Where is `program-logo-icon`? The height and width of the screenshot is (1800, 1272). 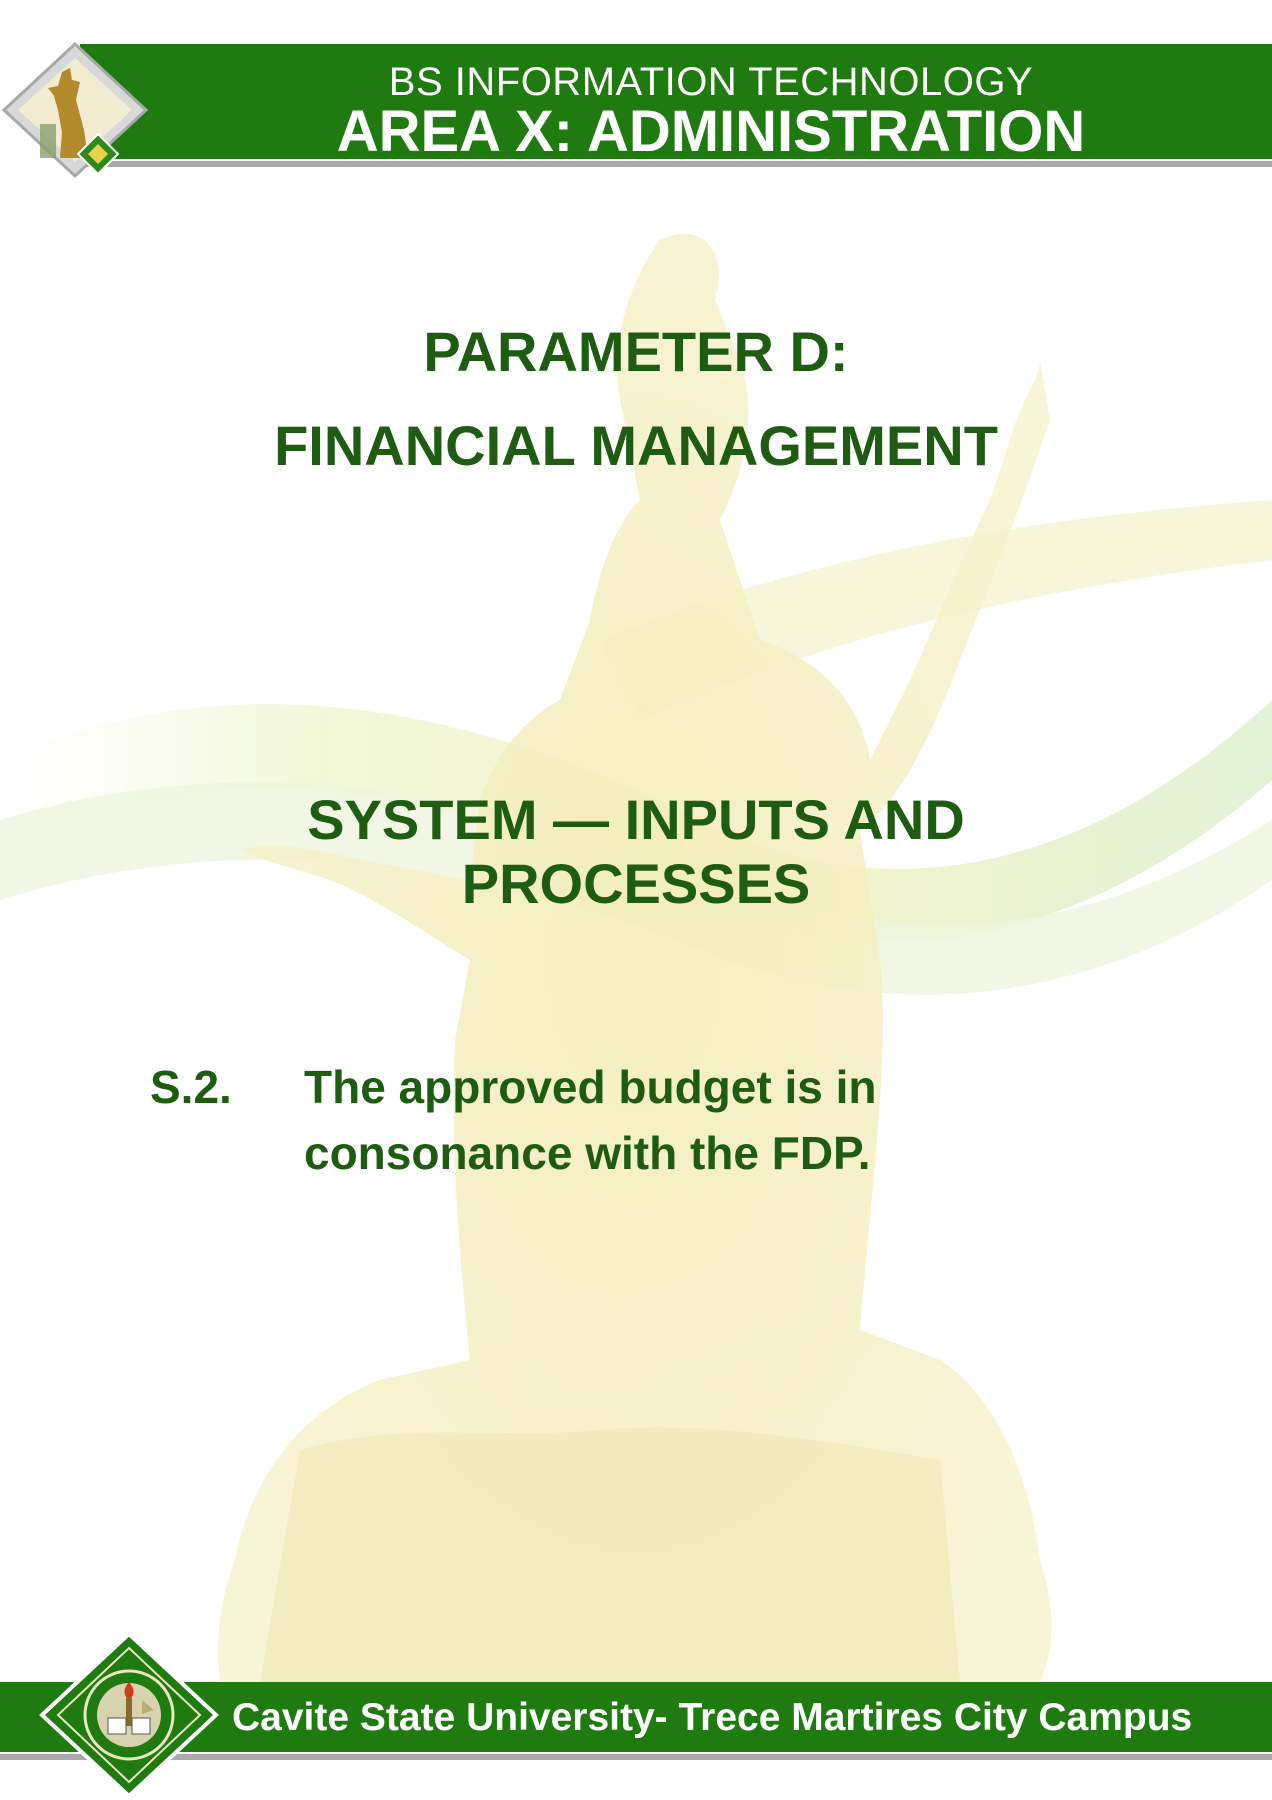 program-logo-icon is located at coordinates (75, 110).